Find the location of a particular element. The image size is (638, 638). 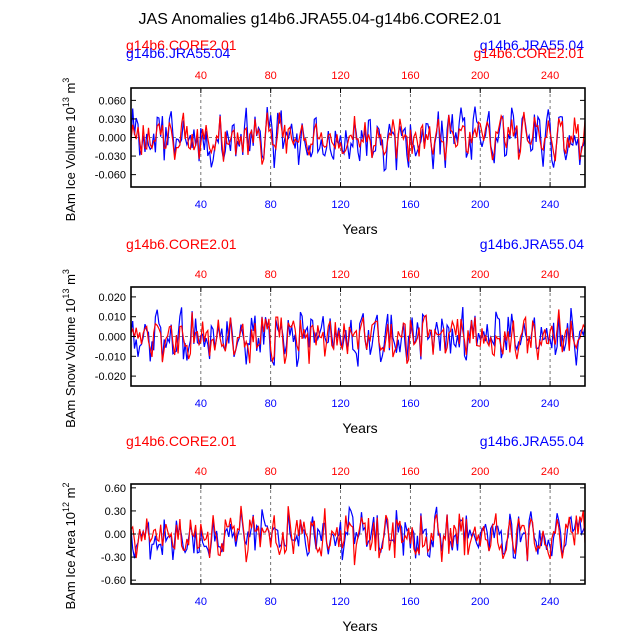

y-tick-label: 0.30 is located at coordinates (115, 512).